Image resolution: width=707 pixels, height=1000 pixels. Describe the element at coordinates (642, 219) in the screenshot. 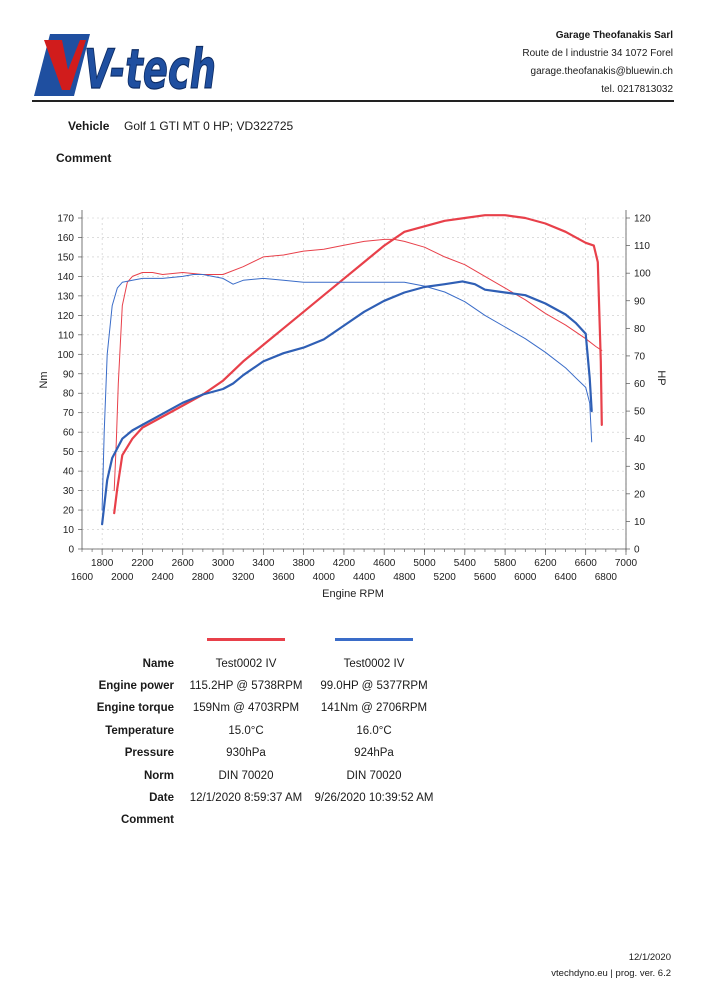

I see `y-right-tick-label: 120` at that location.